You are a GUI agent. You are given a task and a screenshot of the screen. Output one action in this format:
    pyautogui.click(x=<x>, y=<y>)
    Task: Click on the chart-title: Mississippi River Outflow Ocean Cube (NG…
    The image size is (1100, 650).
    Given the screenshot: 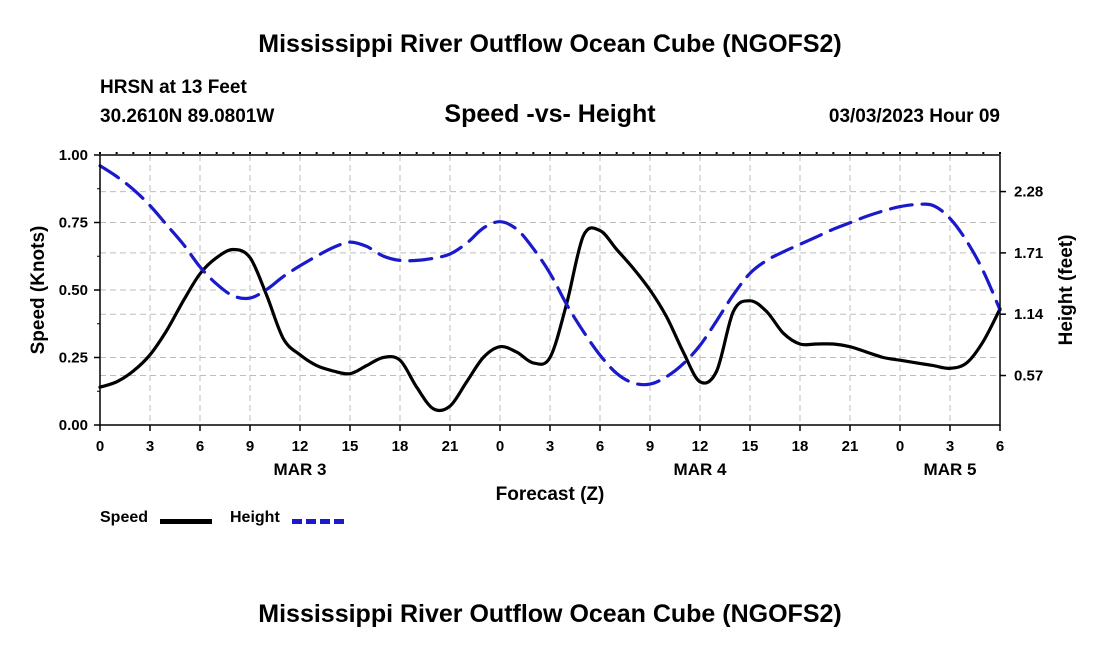 What is the action you would take?
    pyautogui.click(x=550, y=44)
    